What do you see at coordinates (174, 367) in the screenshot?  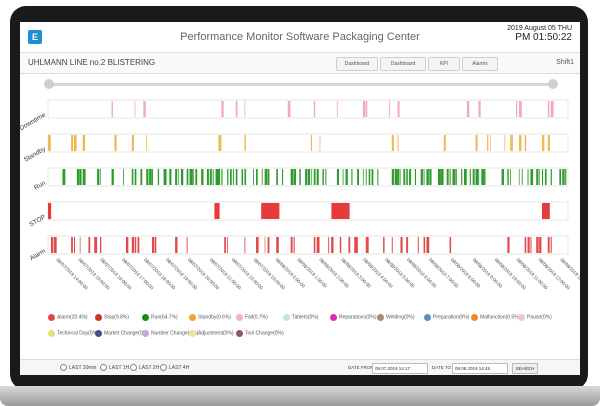 I see `radio-last-4h: LAST 4H` at bounding box center [174, 367].